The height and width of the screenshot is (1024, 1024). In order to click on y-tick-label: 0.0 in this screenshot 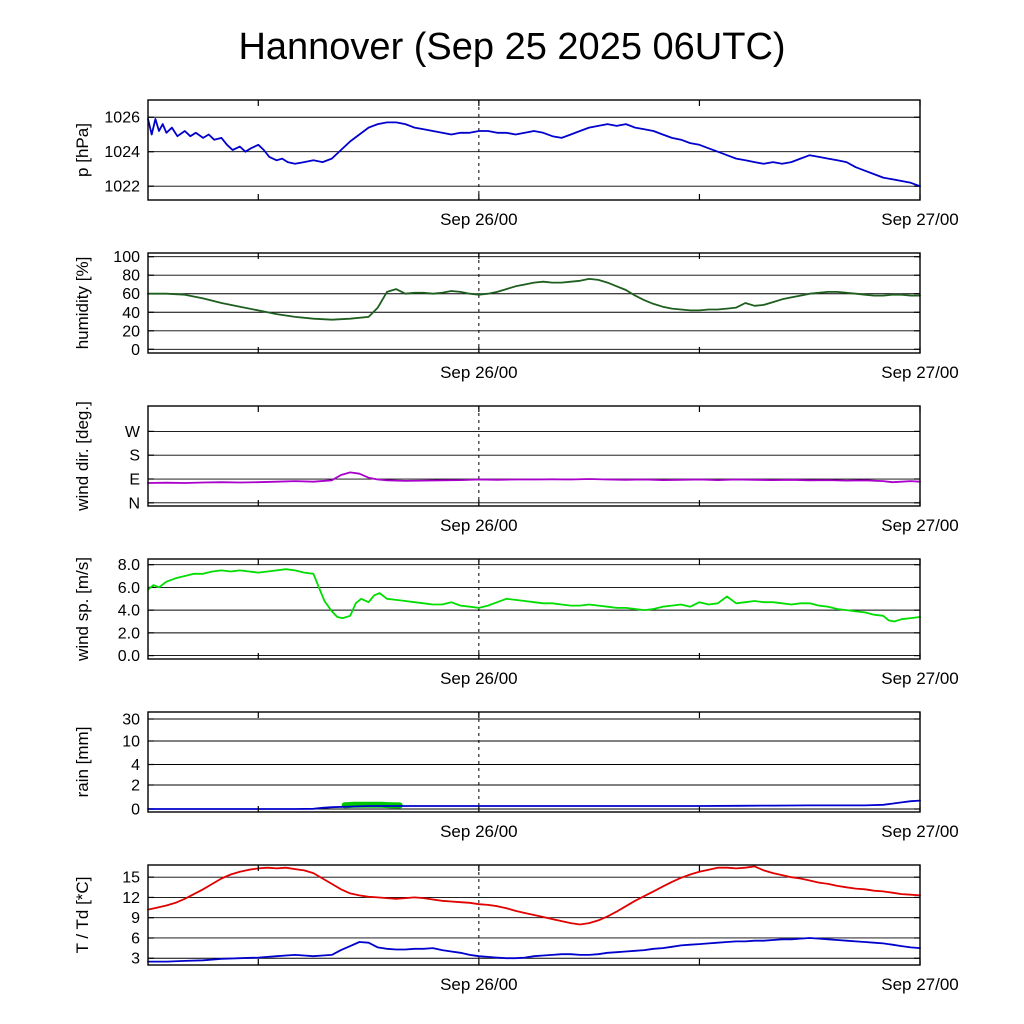, I will do `click(129, 656)`.